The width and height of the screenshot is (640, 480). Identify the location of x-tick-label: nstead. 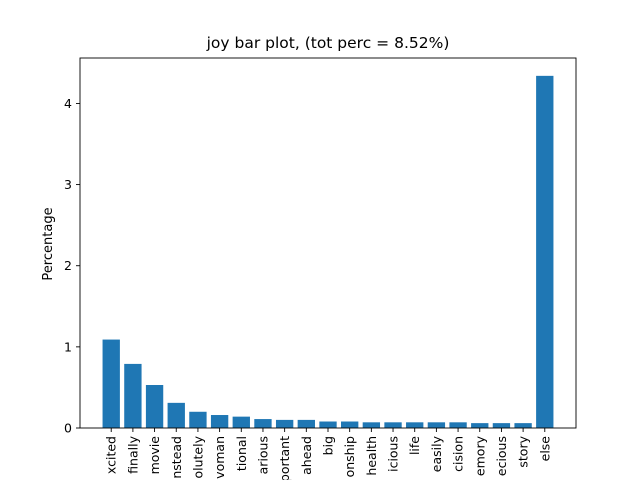
(176, 457).